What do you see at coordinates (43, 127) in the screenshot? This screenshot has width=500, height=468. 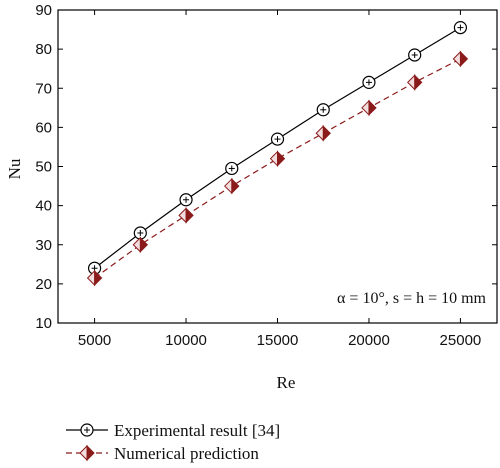 I see `y-tick-label: 60` at bounding box center [43, 127].